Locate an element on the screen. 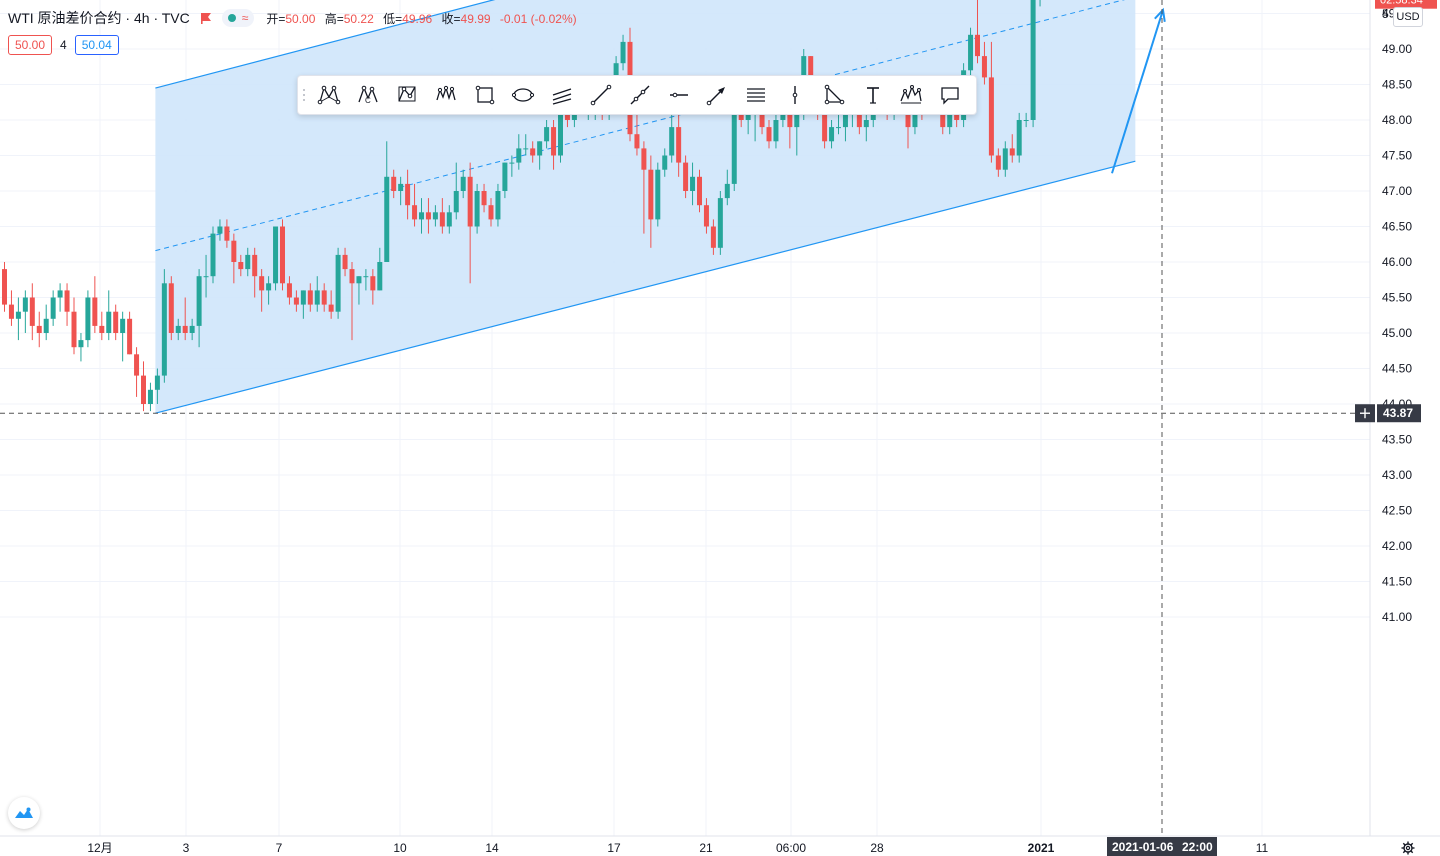 The height and width of the screenshot is (856, 1440). change-value: -0.01 (-0.02%) is located at coordinates (538, 18).